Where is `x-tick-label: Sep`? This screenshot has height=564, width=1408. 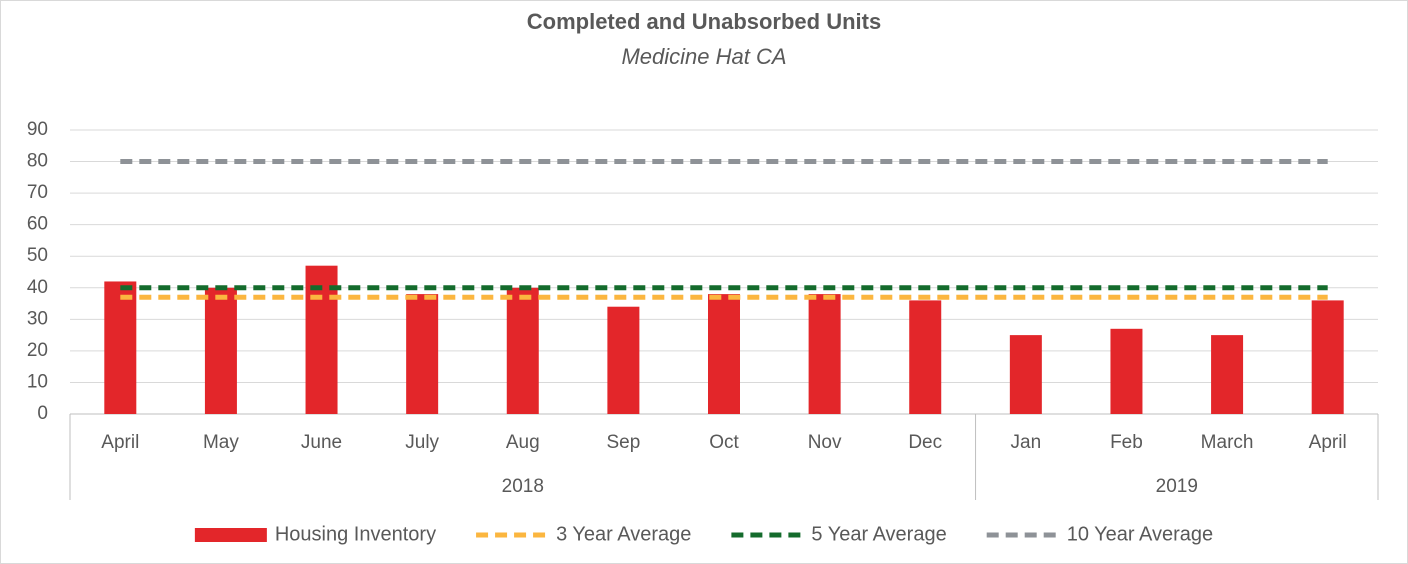
x-tick-label: Sep is located at coordinates (623, 442).